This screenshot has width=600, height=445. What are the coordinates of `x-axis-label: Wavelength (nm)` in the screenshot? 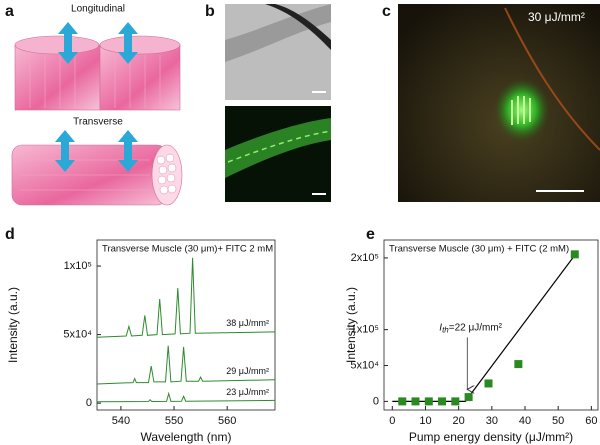 It's located at (186, 437).